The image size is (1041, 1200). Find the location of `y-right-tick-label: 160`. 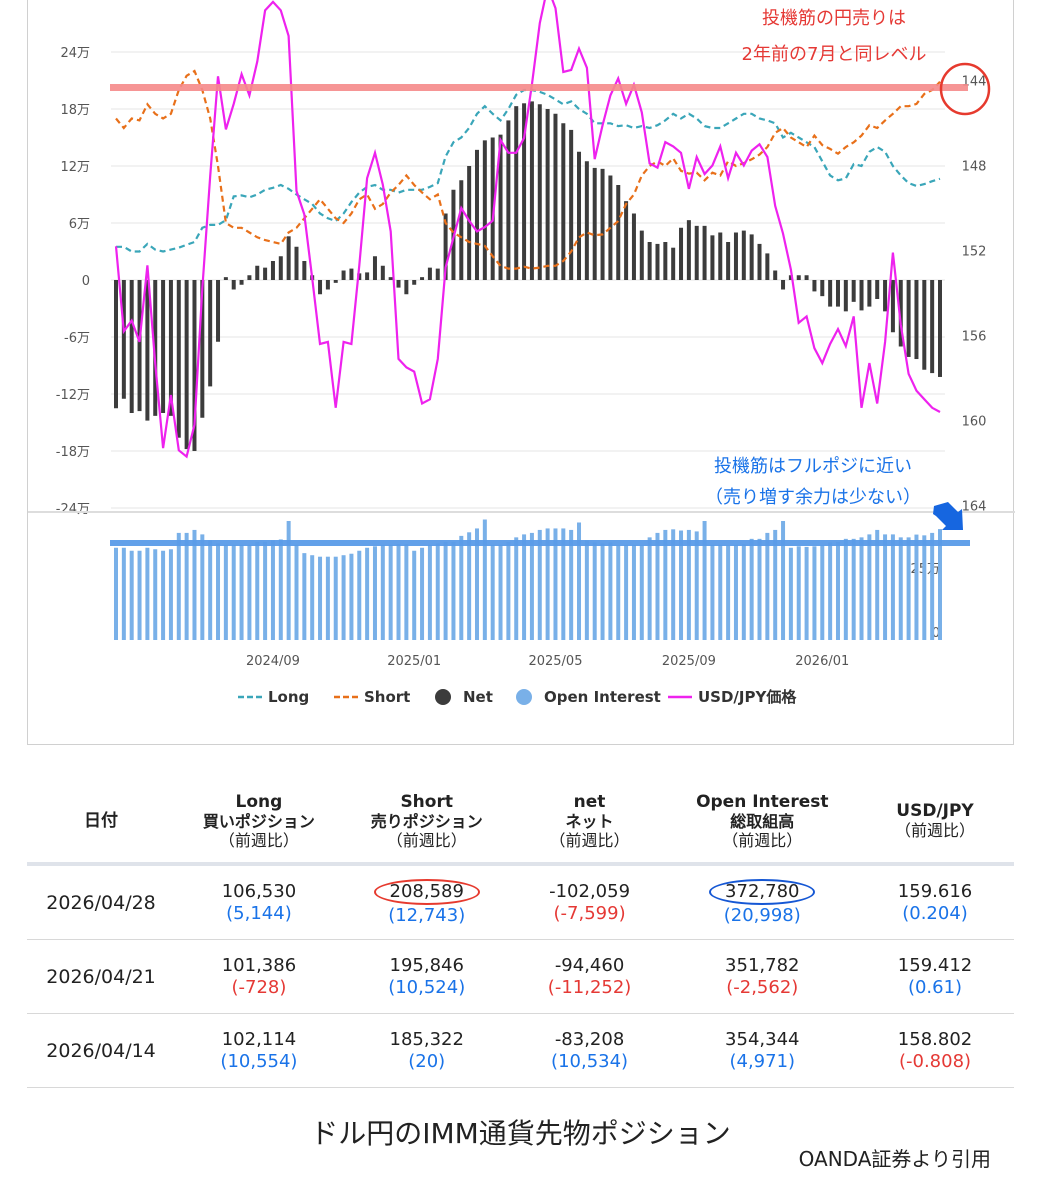

y-right-tick-label: 160 is located at coordinates (974, 422).